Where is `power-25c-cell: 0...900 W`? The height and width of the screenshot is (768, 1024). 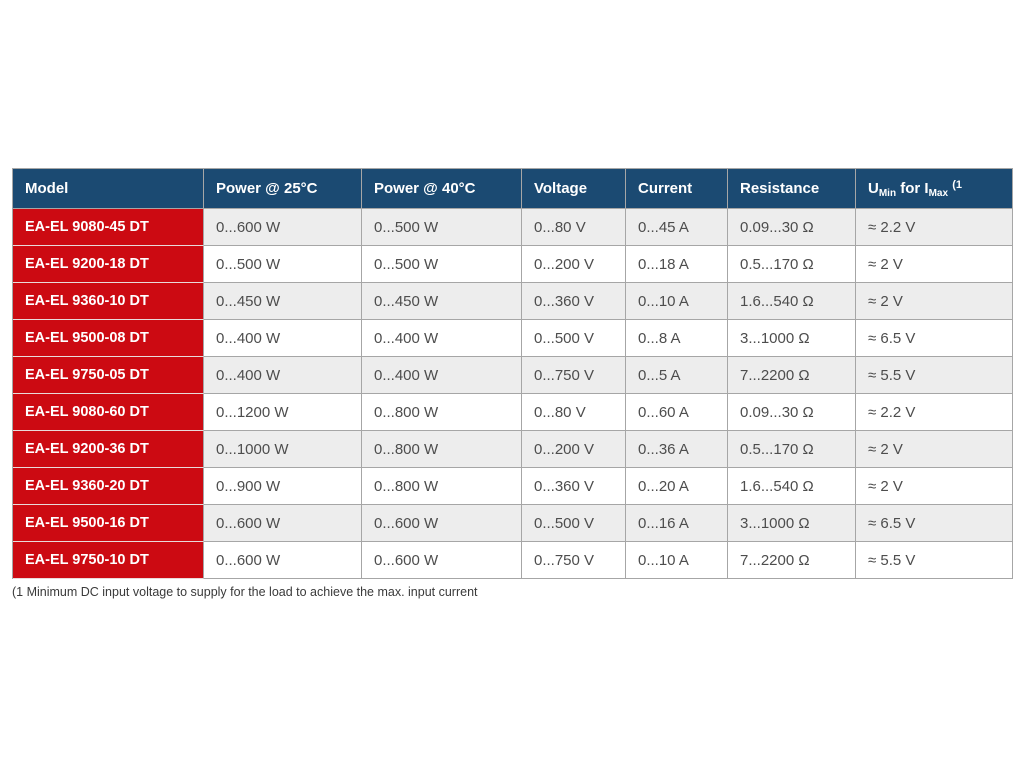
power-25c-cell: 0...900 W is located at coordinates (283, 486).